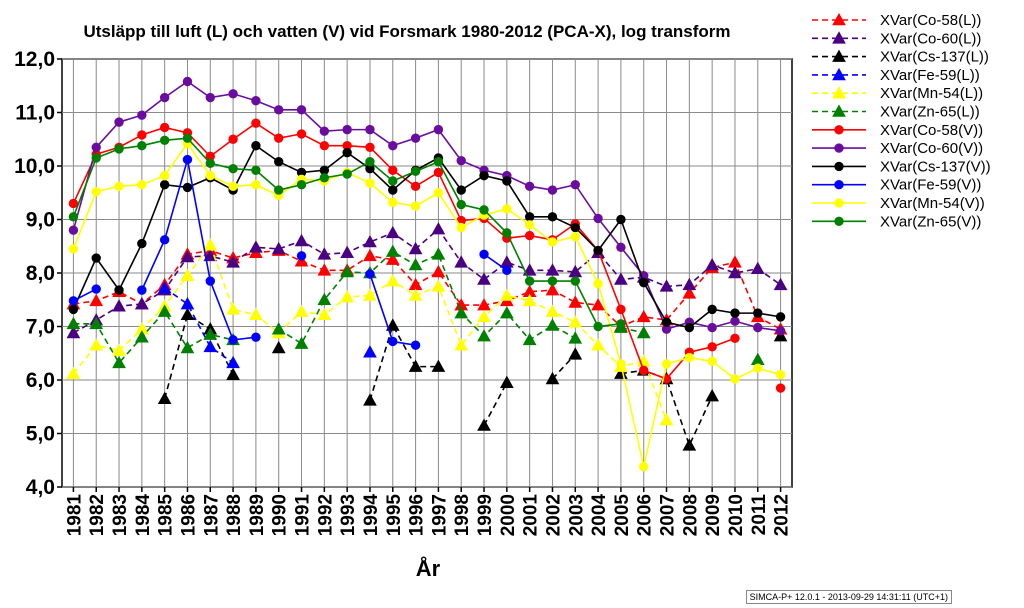 The image size is (1024, 608). What do you see at coordinates (348, 515) in the screenshot?
I see `x-tick-label: 1993` at bounding box center [348, 515].